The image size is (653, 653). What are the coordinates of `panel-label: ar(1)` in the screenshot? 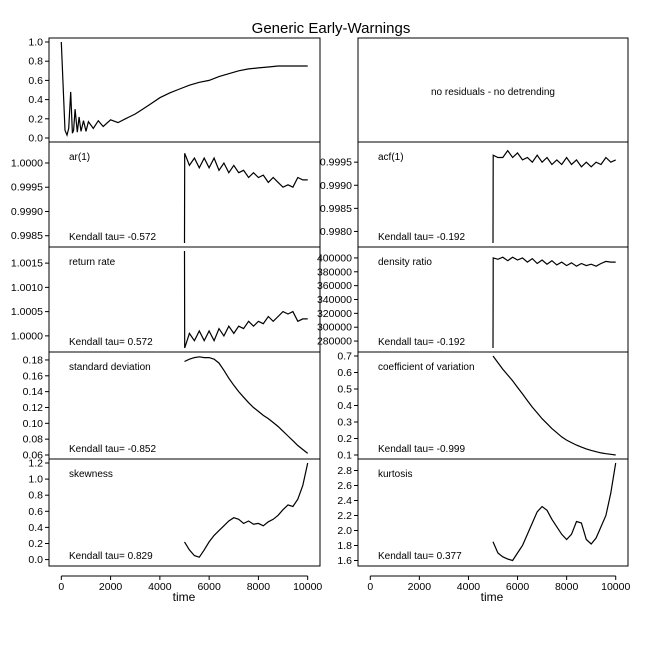 It's located at (79, 157).